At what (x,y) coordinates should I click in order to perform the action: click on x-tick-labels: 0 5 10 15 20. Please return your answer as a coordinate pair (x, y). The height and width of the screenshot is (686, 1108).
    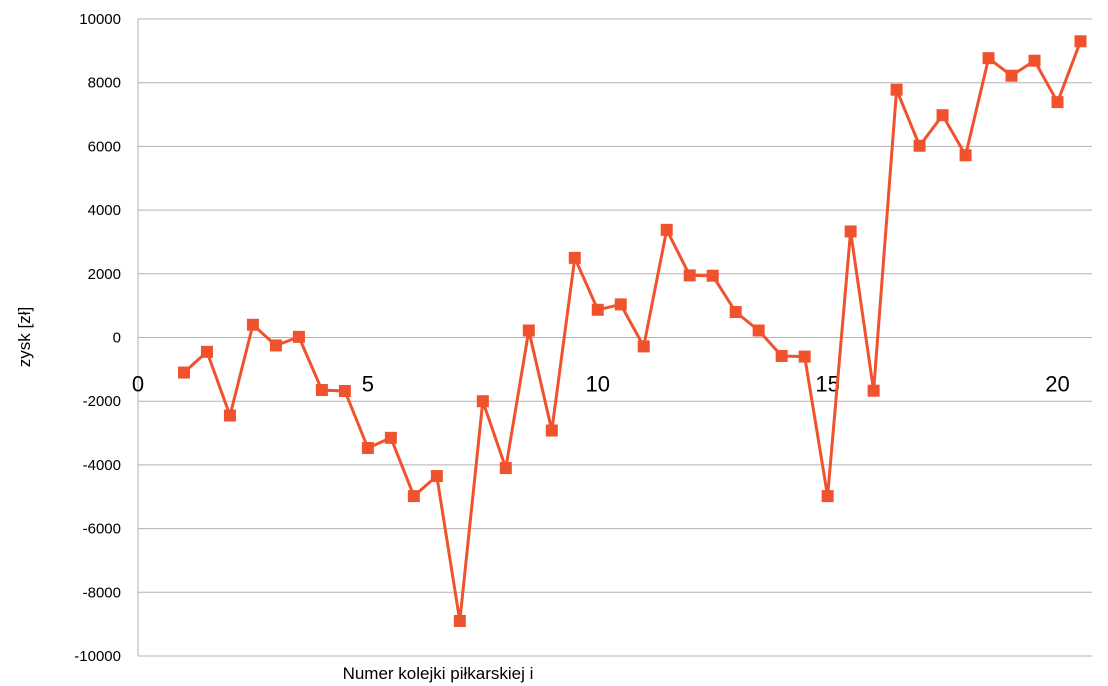
    Looking at the image, I should click on (601, 384).